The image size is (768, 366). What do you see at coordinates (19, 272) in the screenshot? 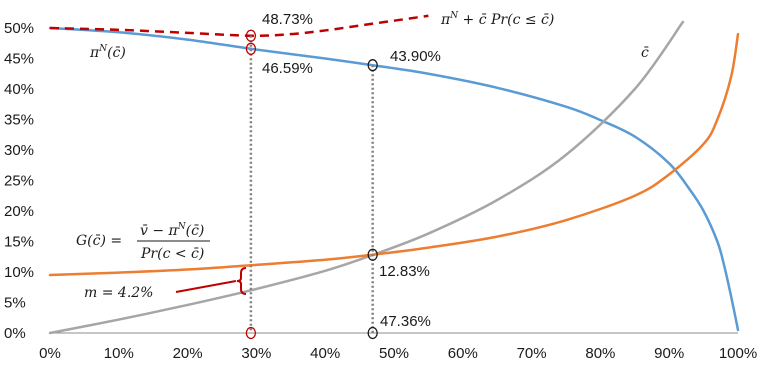
I see `y-tick-label: 10%` at bounding box center [19, 272].